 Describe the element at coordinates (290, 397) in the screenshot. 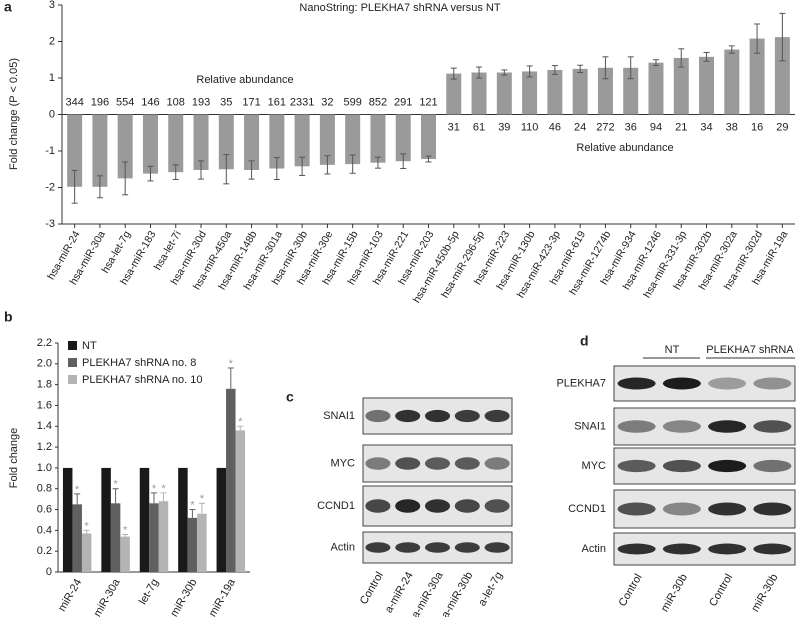

I see `panel-label: c` at that location.